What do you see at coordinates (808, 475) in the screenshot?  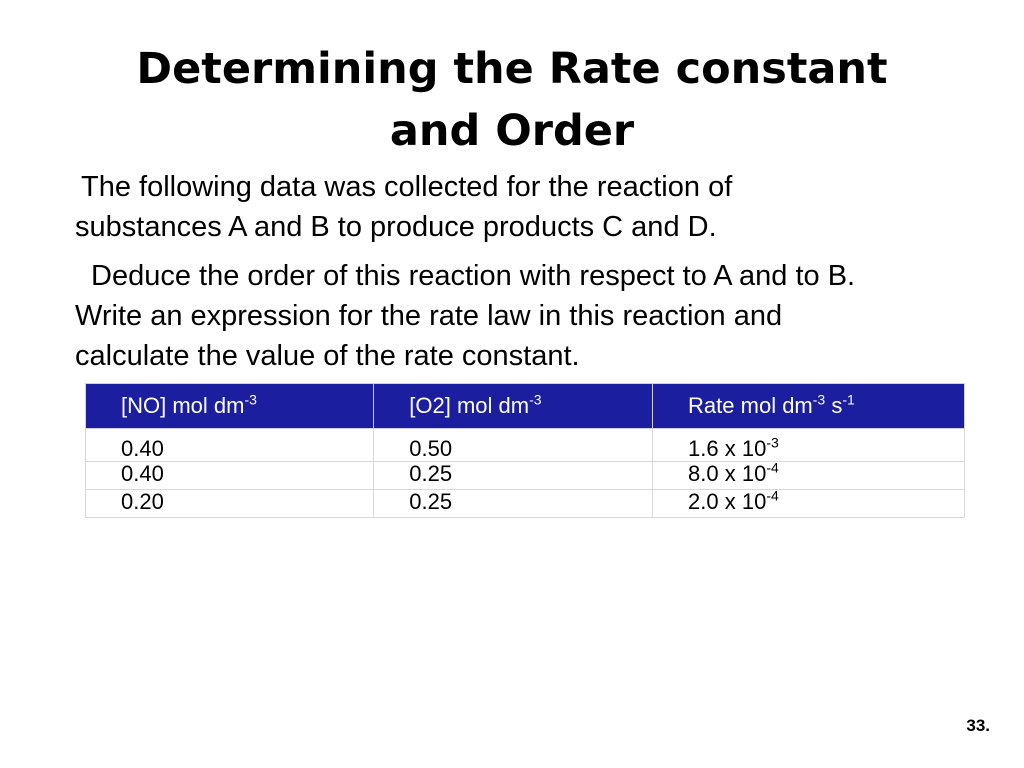 I see `cell-rate: 8.0 x 10-4` at bounding box center [808, 475].